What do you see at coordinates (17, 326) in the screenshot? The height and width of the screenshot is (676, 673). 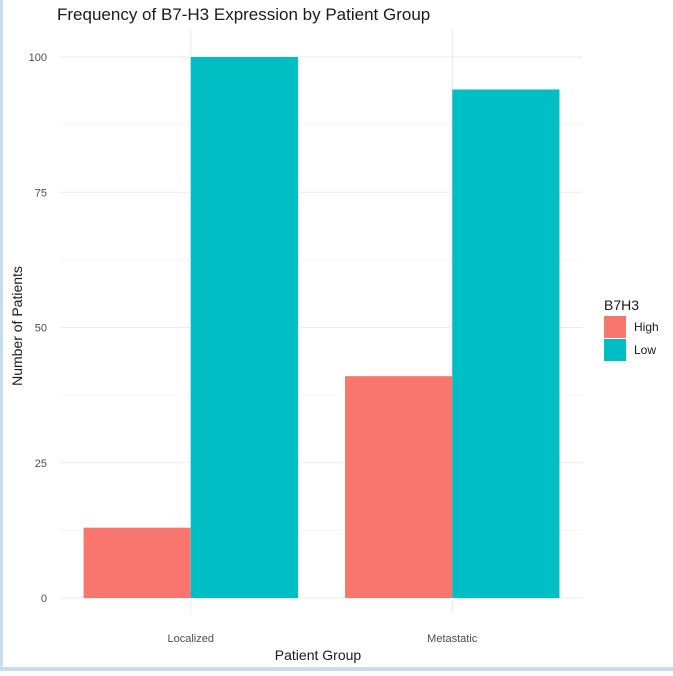 I see `y-axis-title: Number of Patients` at bounding box center [17, 326].